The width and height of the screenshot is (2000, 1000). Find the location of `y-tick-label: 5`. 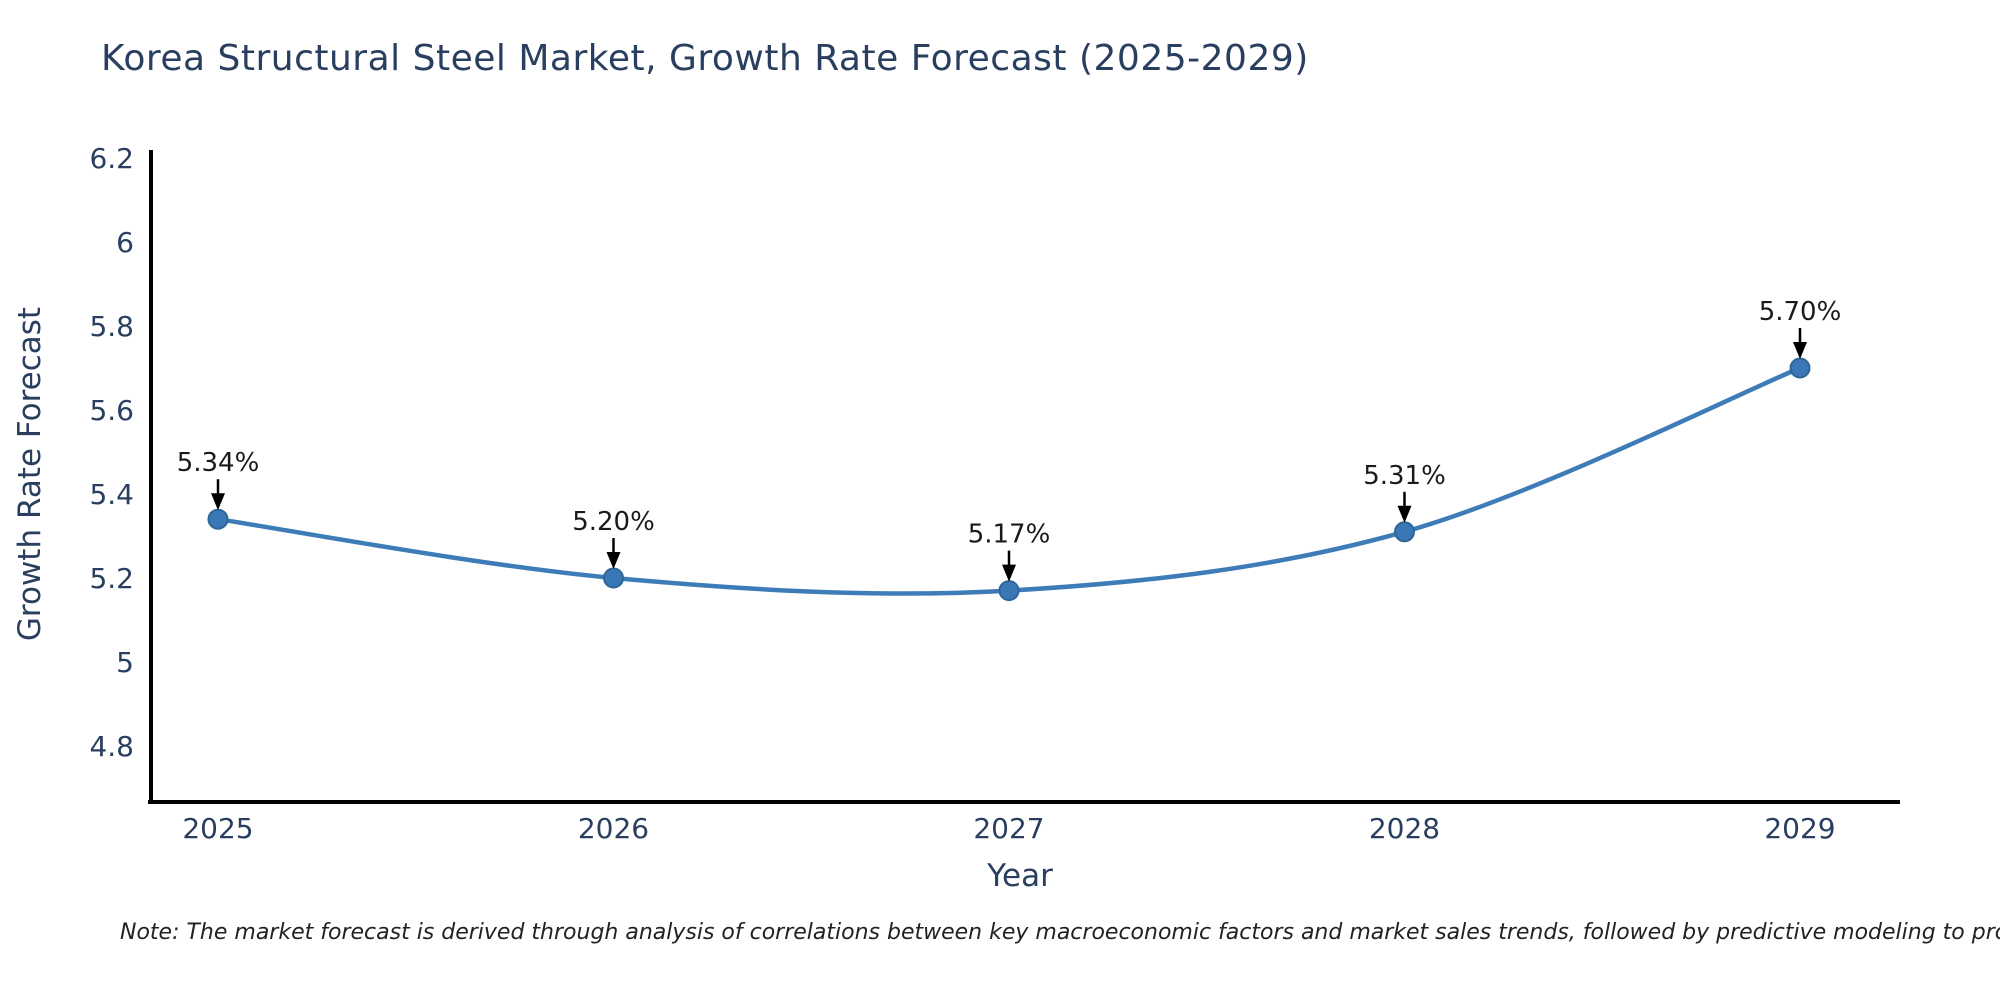

y-tick-label: 5 is located at coordinates (125, 662).